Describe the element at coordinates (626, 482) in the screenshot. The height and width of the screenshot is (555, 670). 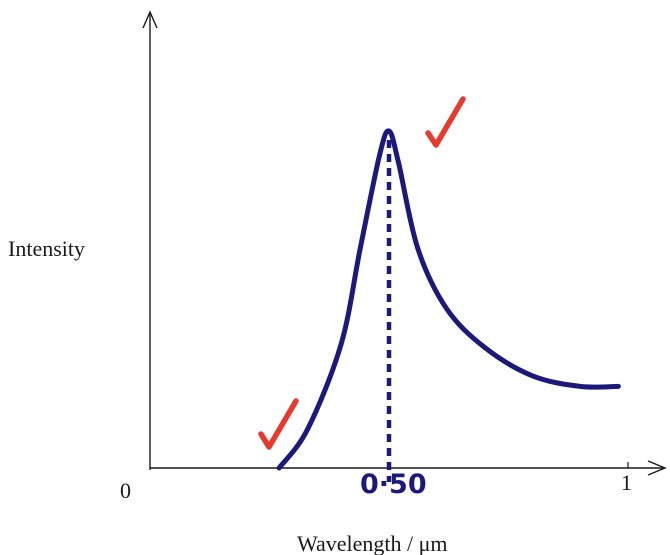
I see `x-end-tick-label: 1` at that location.